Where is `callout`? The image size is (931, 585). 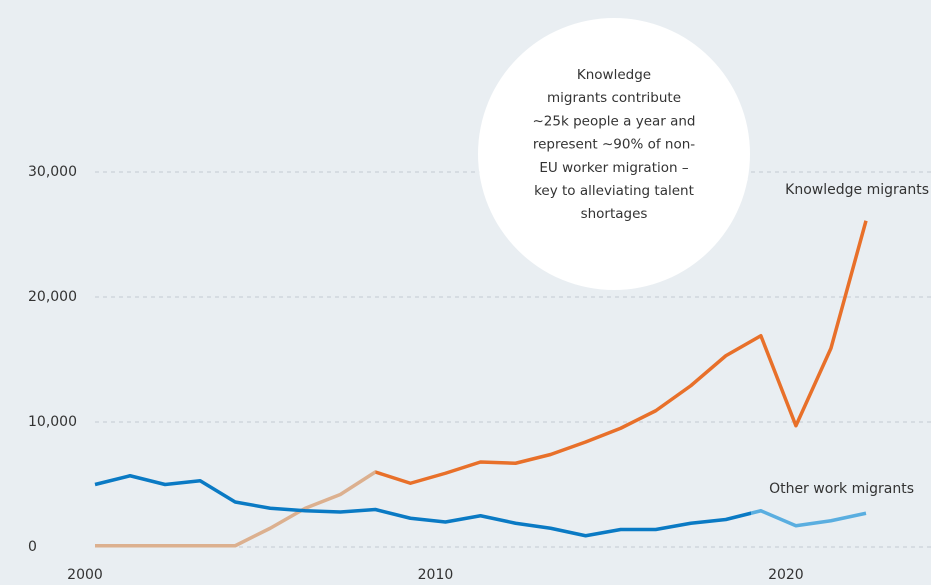 callout is located at coordinates (614, 154).